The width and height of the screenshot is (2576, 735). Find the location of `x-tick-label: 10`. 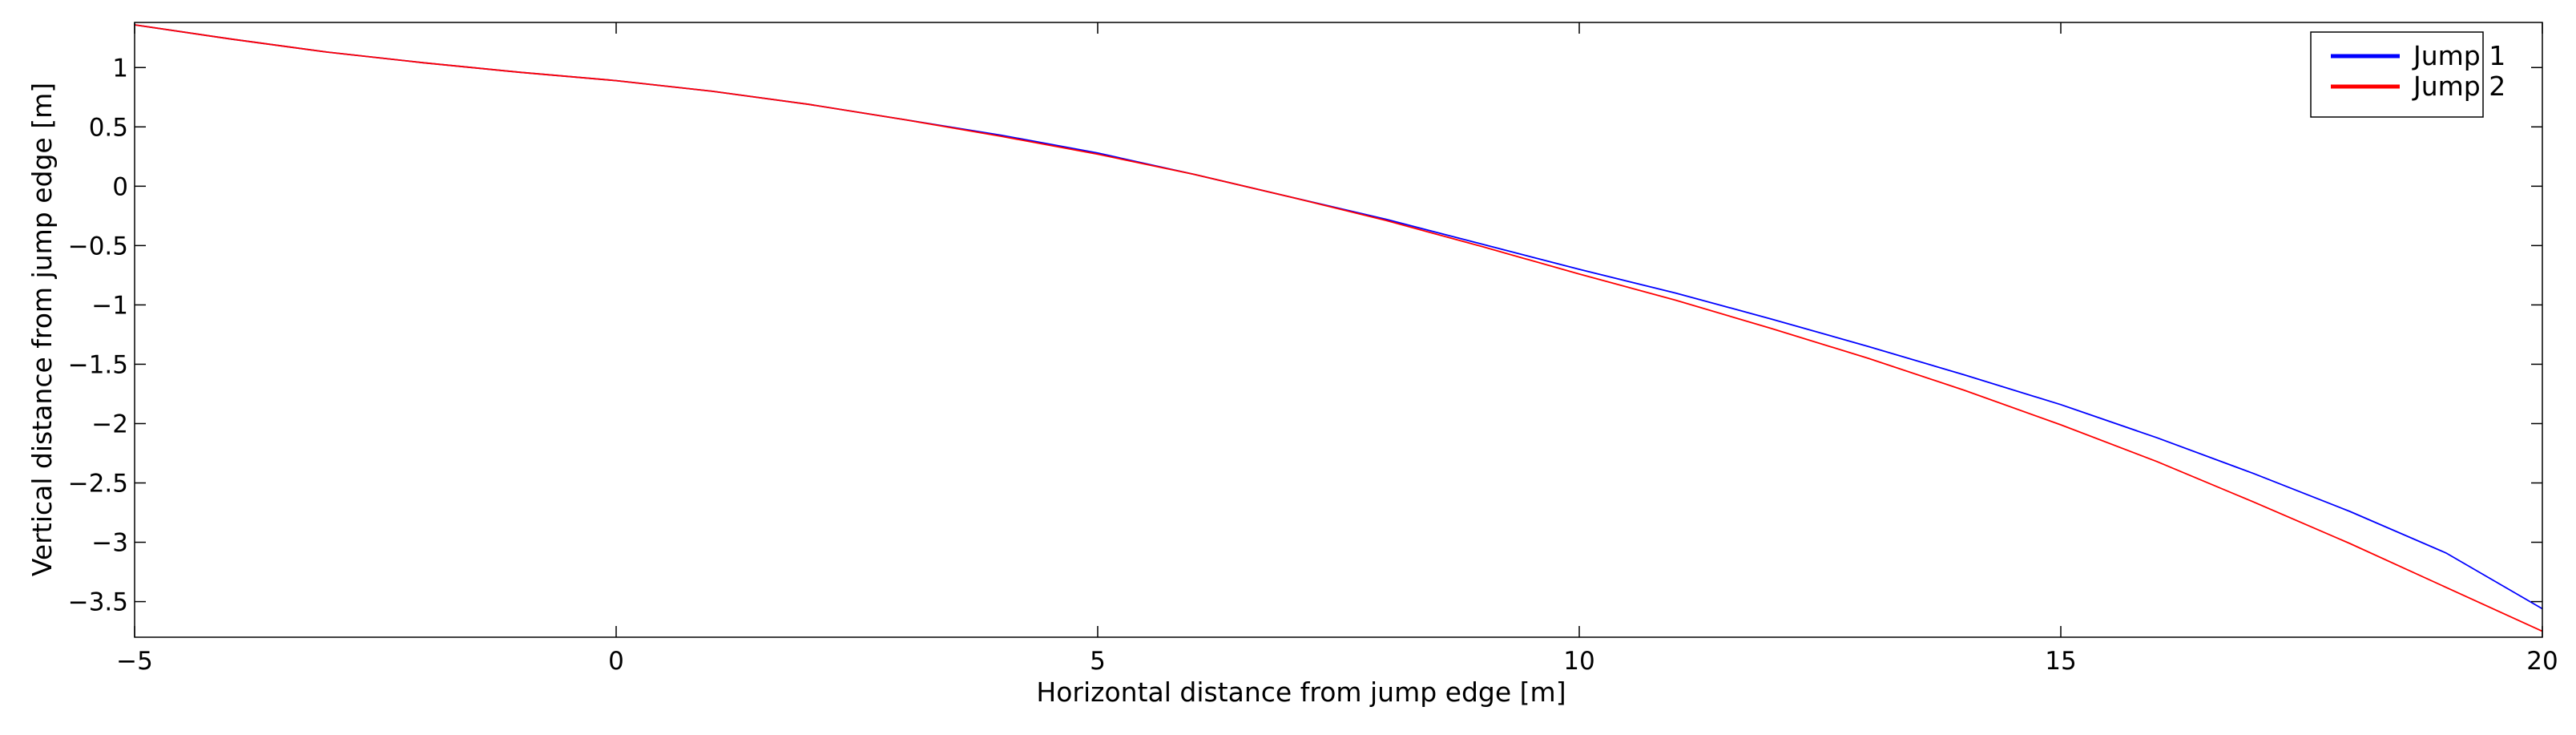

x-tick-label: 10 is located at coordinates (1578, 661).